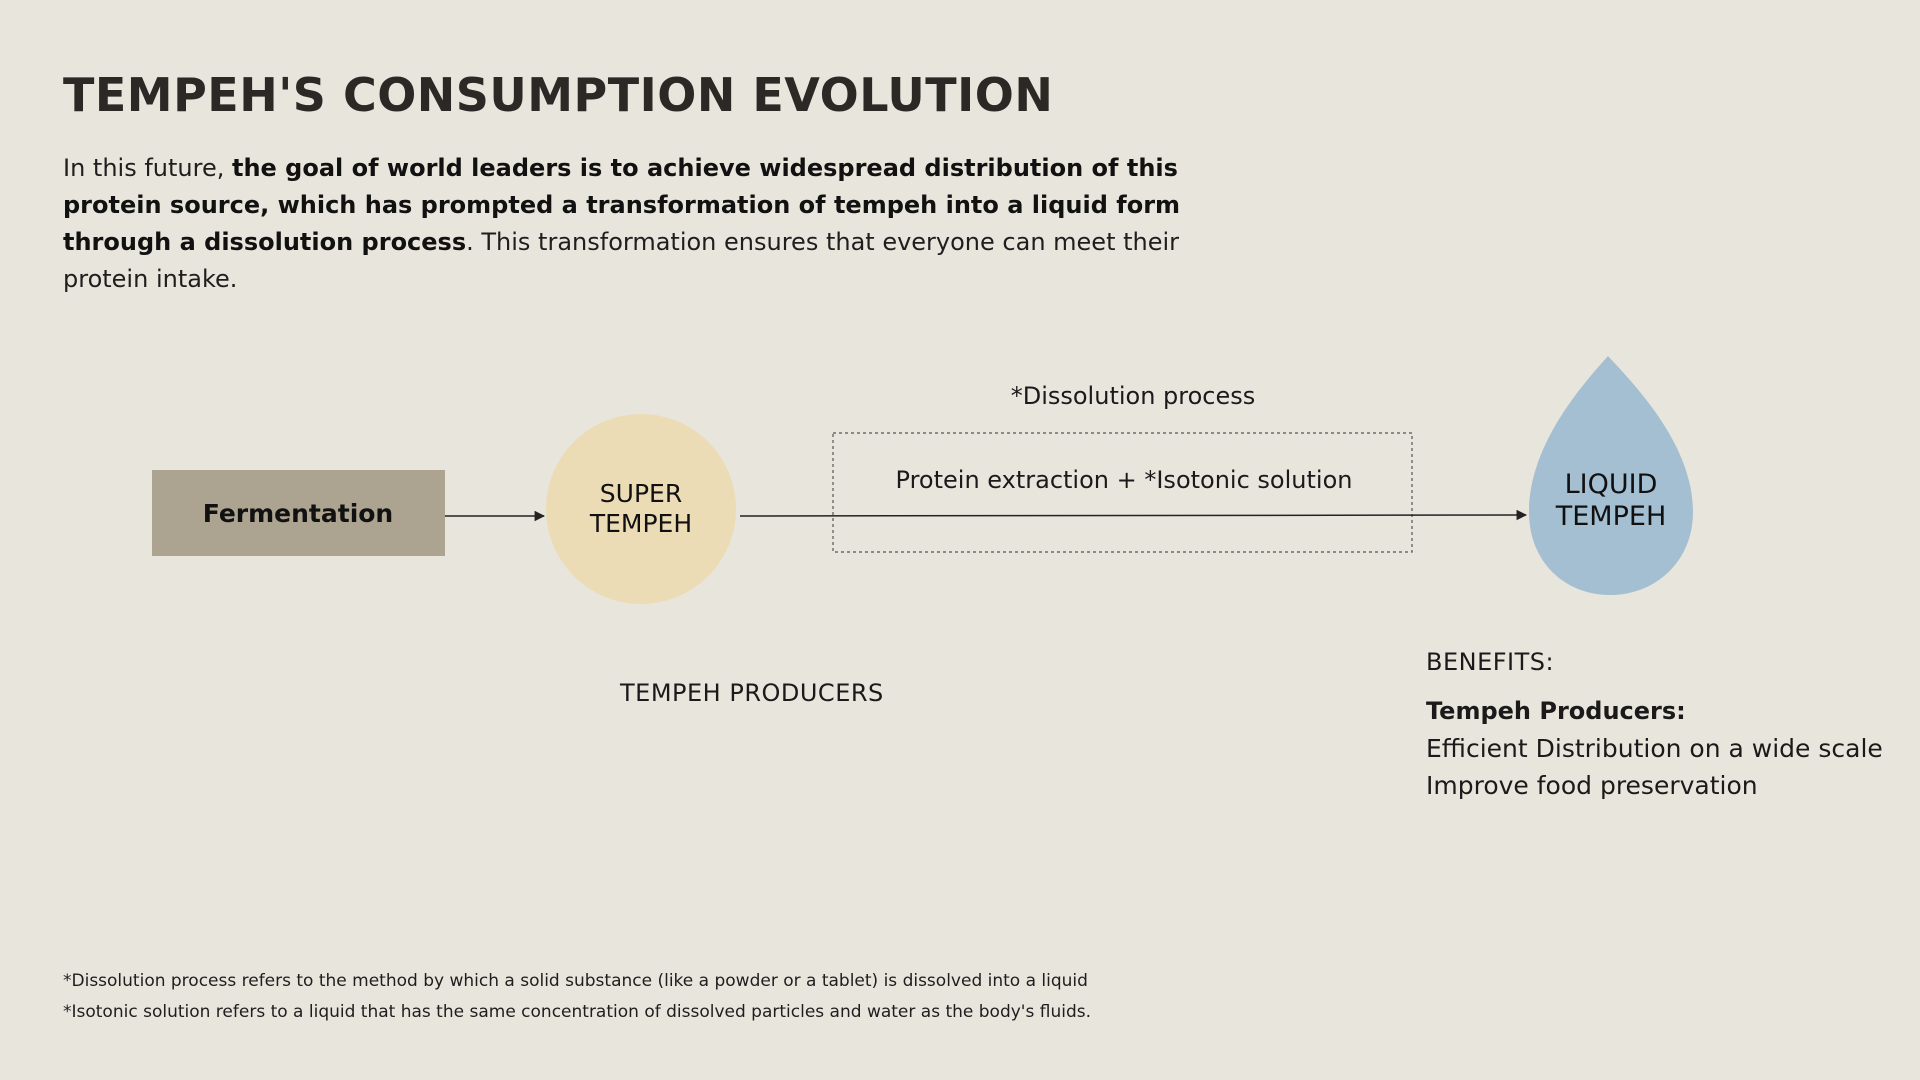 This screenshot has height=1080, width=1920. What do you see at coordinates (1592, 785) in the screenshot?
I see `benefit-item: Improve food preservation` at bounding box center [1592, 785].